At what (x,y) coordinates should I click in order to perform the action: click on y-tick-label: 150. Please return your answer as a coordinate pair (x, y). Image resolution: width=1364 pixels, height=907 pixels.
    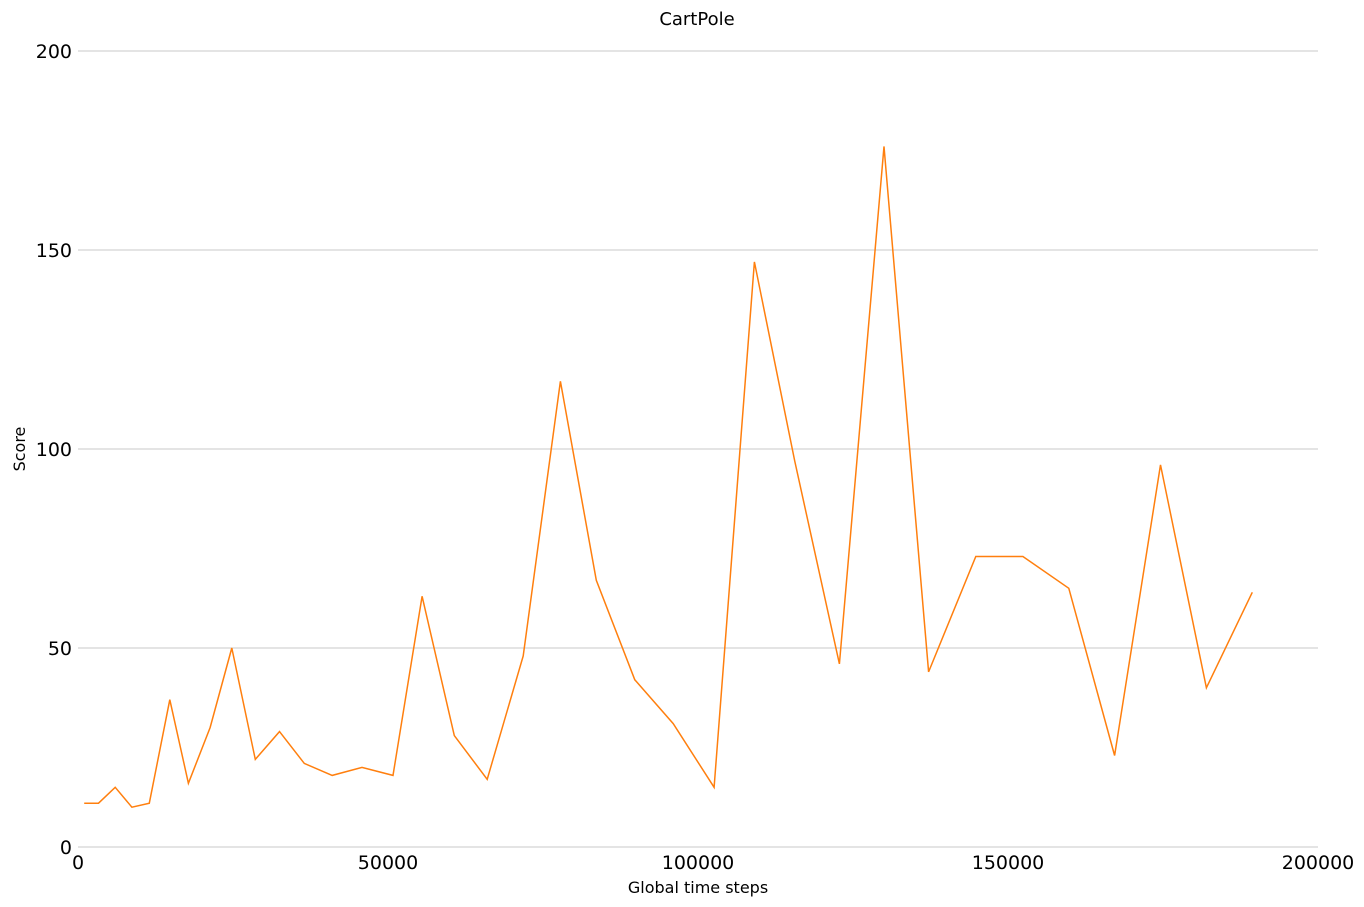
    Looking at the image, I should click on (54, 251).